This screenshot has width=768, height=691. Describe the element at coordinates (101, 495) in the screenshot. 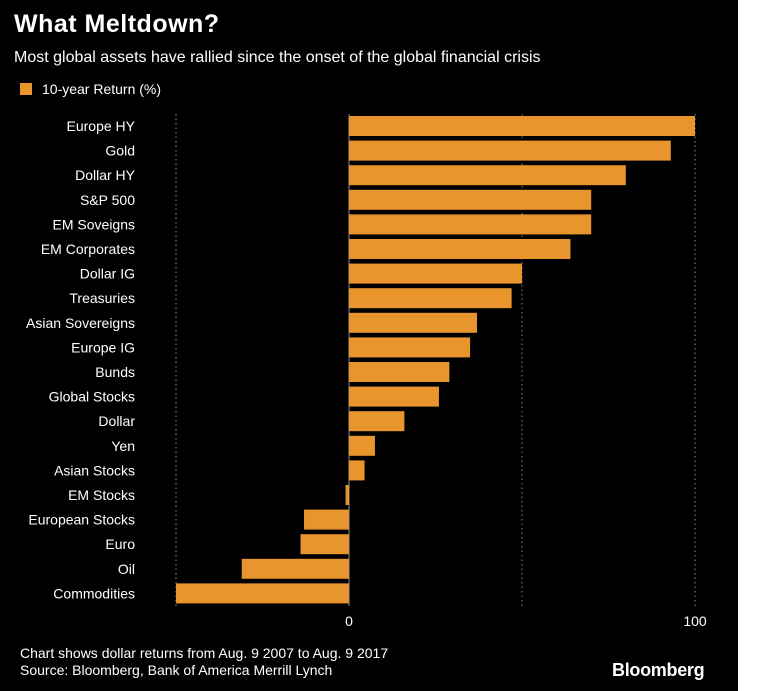

I see `category-label: EM Stocks` at that location.